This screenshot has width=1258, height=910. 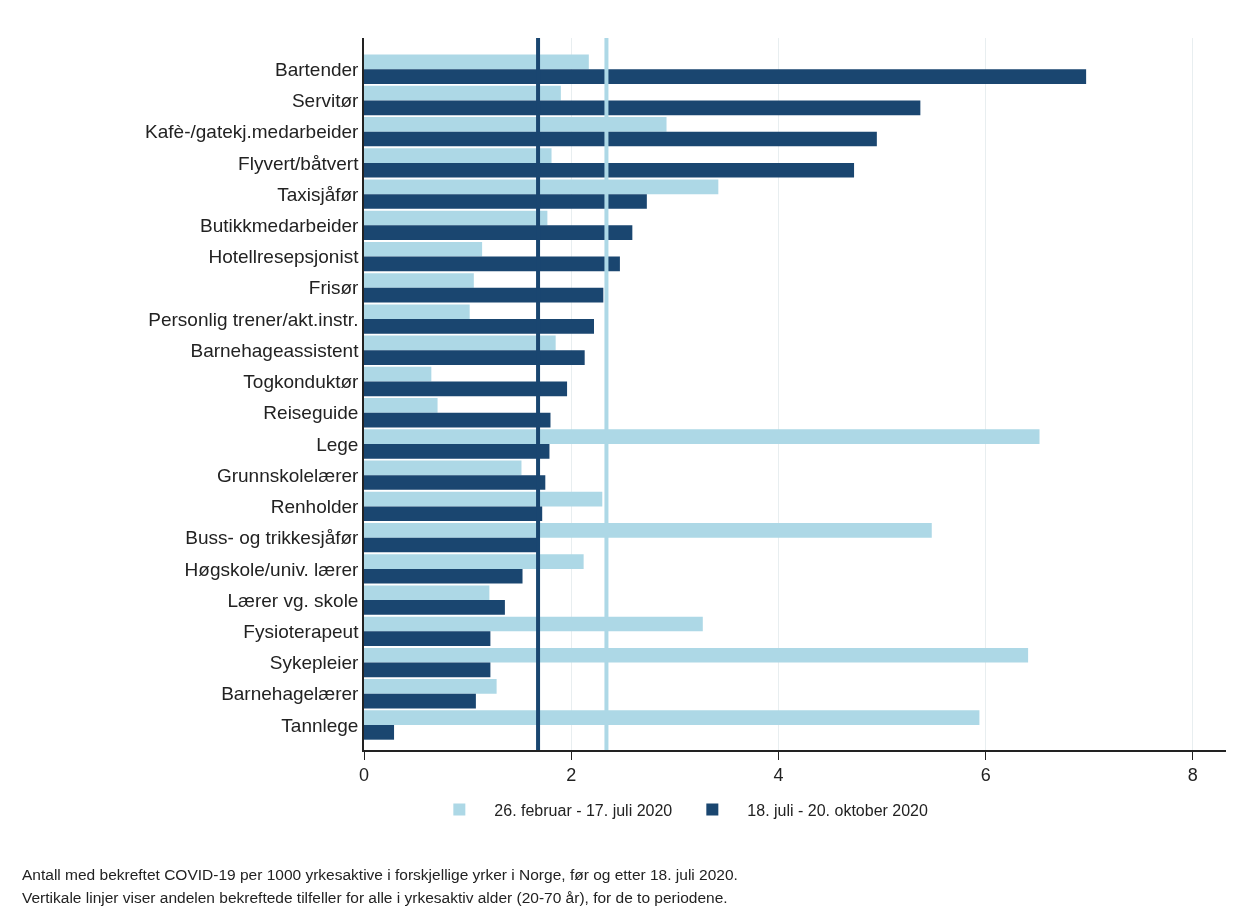 I want to click on text: Vertikale linjer viser andelen bekreftede tilfeller for alle i yrkesaktiv alder (20-70 år), for de to periodene., so click(x=375, y=897).